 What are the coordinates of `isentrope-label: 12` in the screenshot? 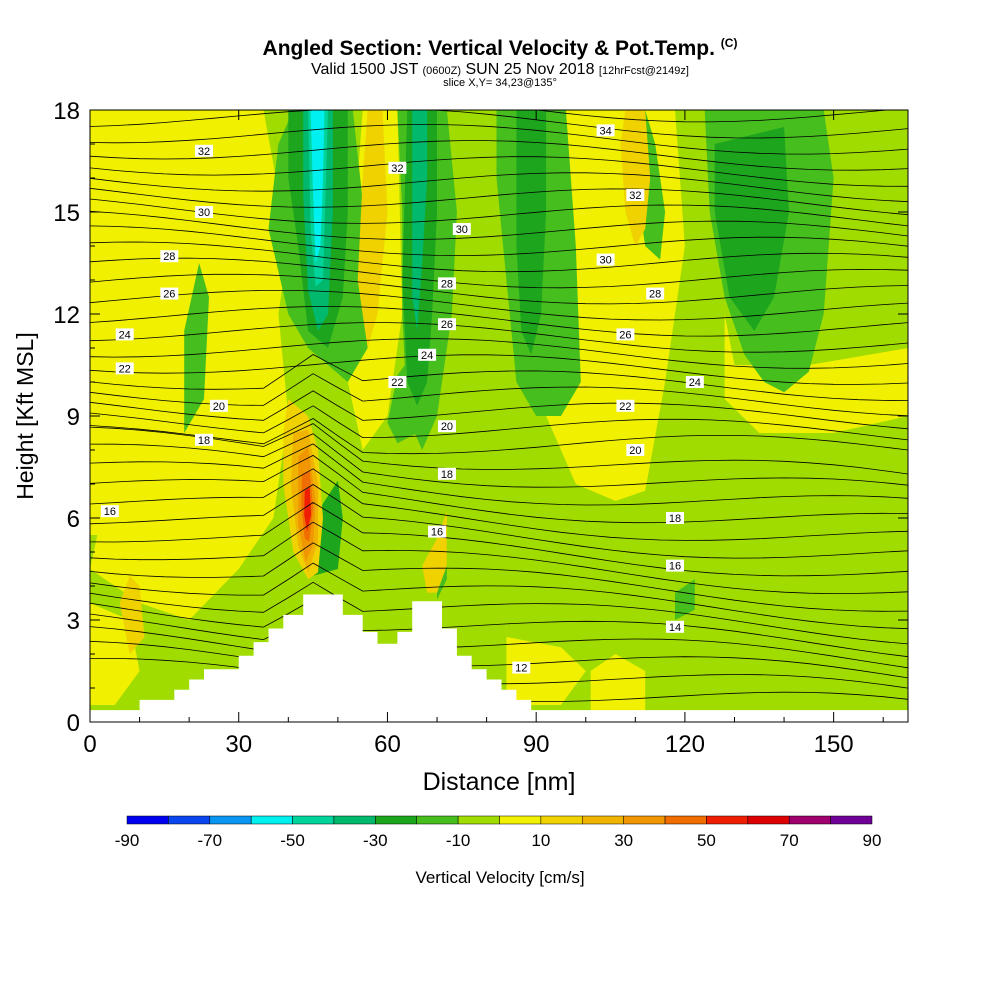 It's located at (521, 669).